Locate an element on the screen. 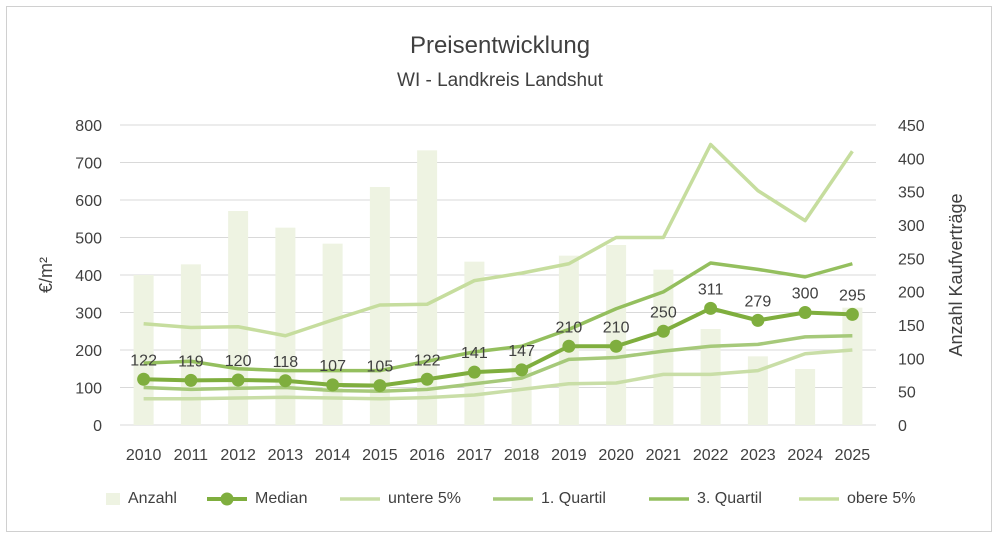 The image size is (1000, 540). legend-label: Median is located at coordinates (281, 498).